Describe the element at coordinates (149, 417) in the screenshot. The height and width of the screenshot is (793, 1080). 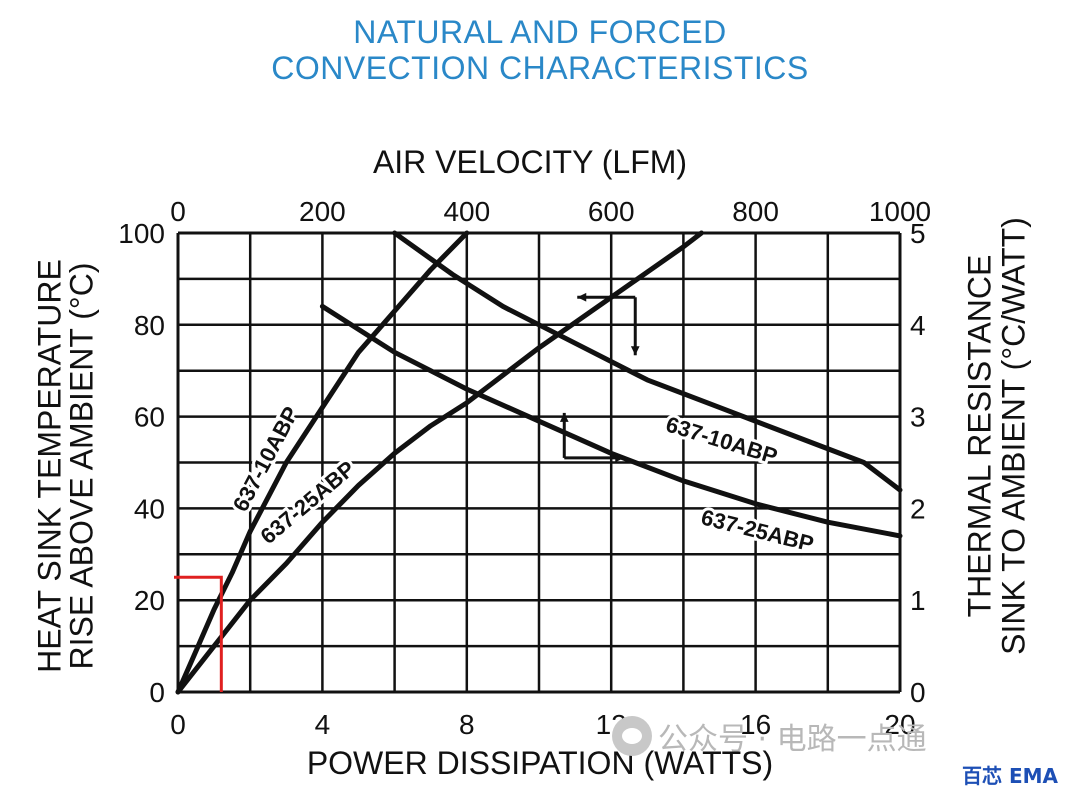
I see `left-tick-label: 60` at that location.